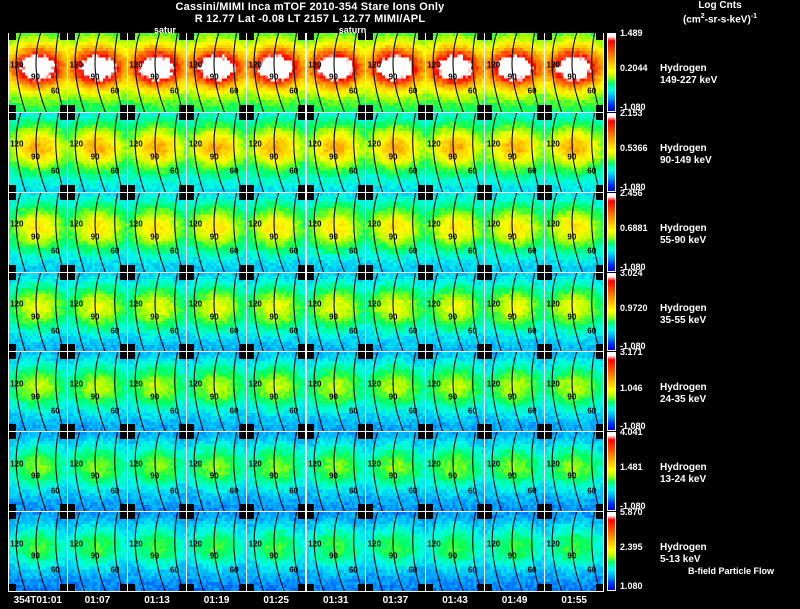 This screenshot has height=609, width=800. I want to click on colorbar-mid-tick: 2.395, so click(631, 547).